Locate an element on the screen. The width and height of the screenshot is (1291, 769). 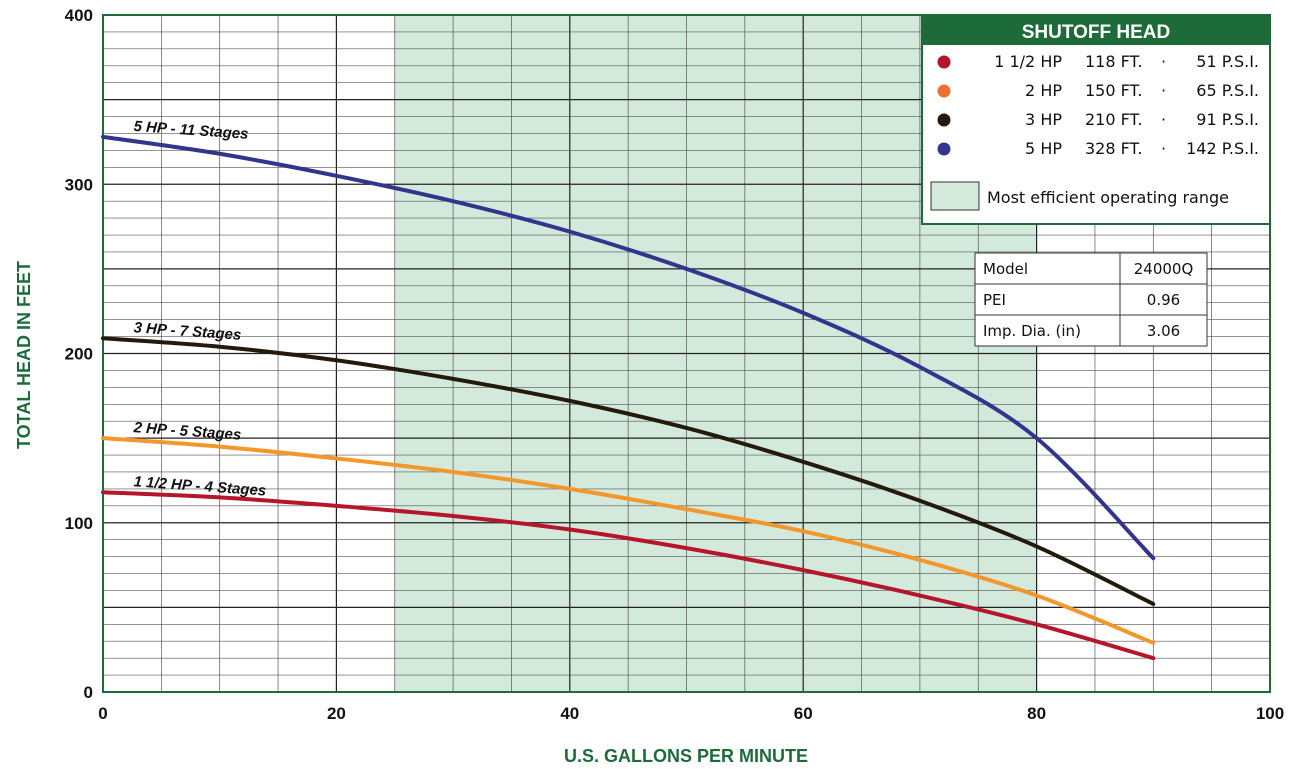
legend-hp: 5 HP is located at coordinates (1043, 148).